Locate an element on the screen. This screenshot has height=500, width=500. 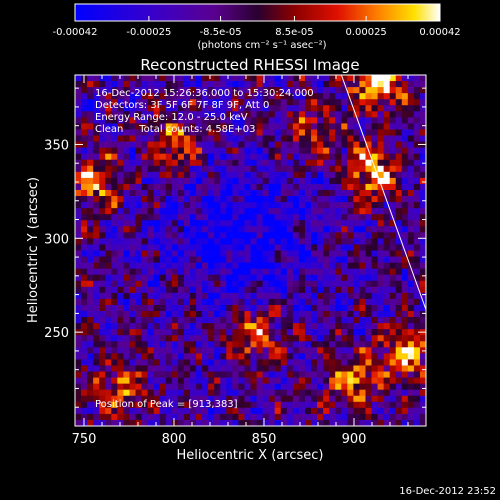
y-tick-label: 350 is located at coordinates (56, 145).